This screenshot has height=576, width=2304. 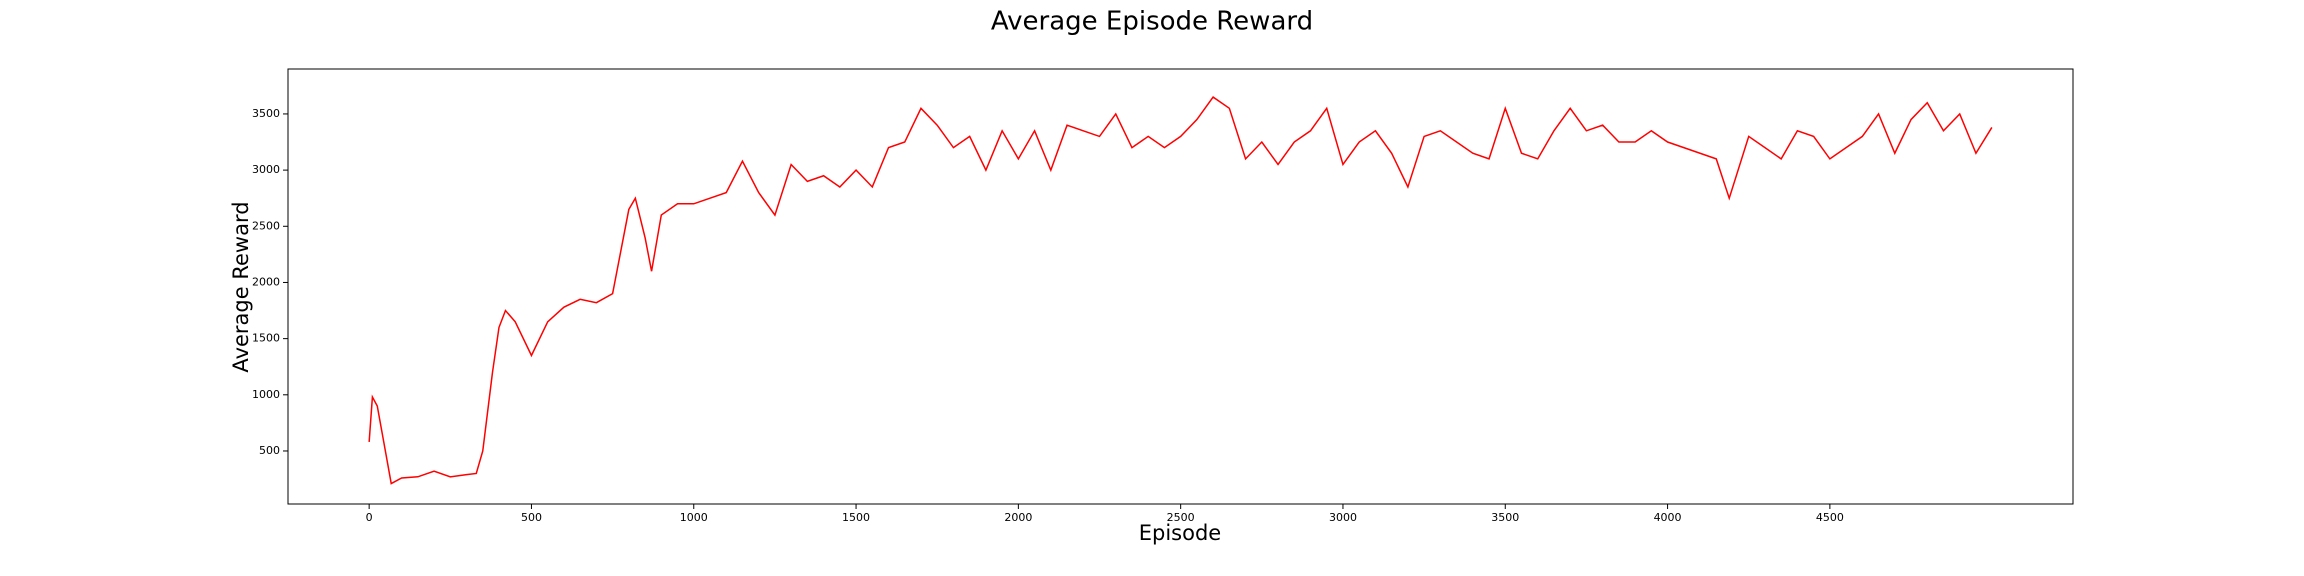 I want to click on x-tick-label: 3000, so click(x=1343, y=517).